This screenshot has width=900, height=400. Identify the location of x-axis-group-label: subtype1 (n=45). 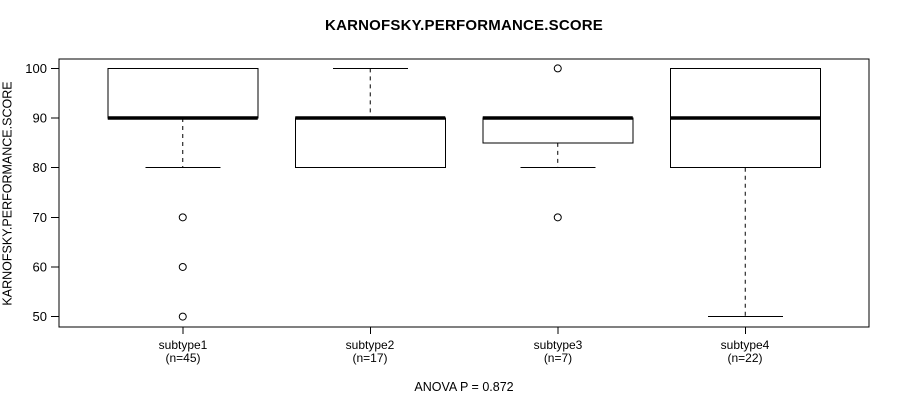
(183, 352).